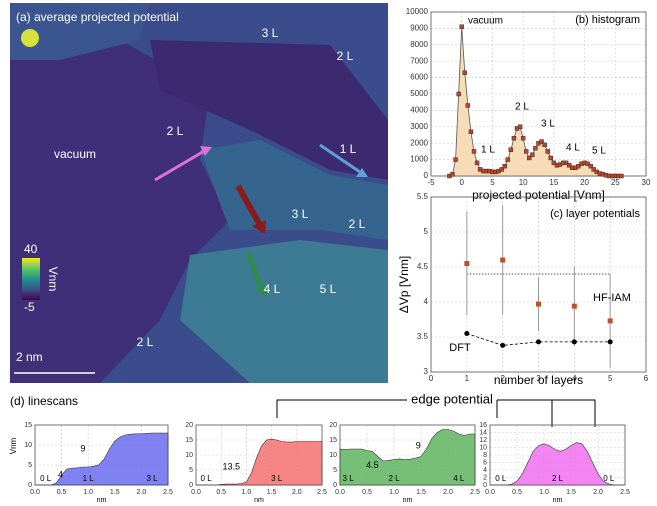 The image size is (657, 506). I want to click on y-tick-label: 4000, so click(419, 110).